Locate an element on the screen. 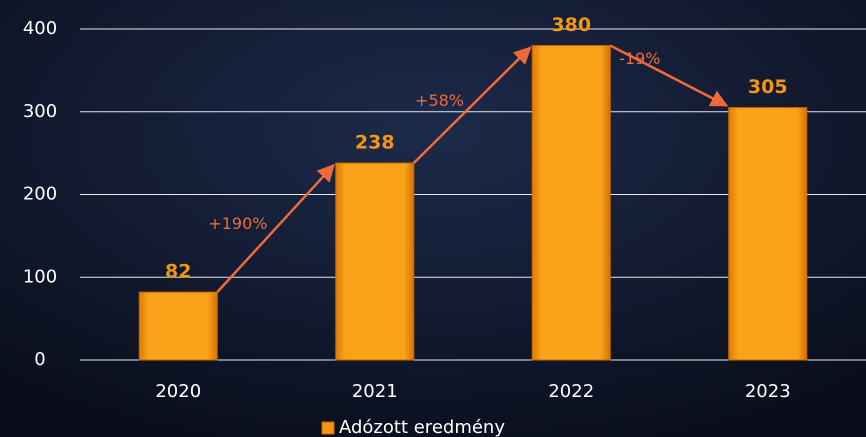 The height and width of the screenshot is (437, 866). y-tick-label: 300 is located at coordinates (40, 111).